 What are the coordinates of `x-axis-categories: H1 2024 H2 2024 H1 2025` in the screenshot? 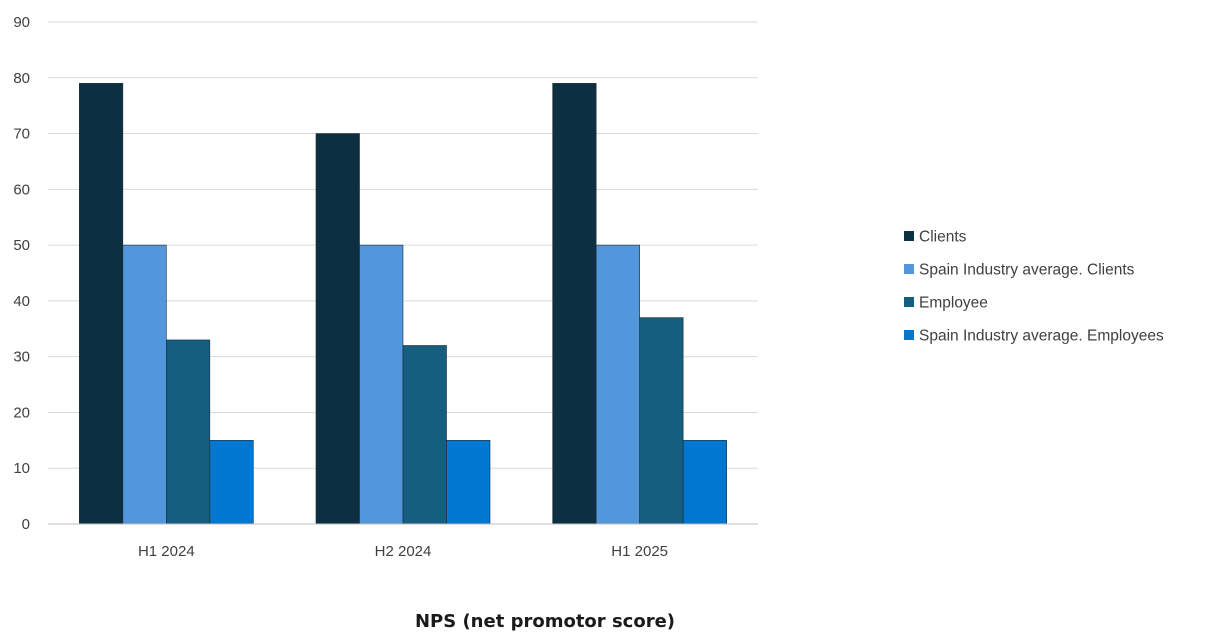 It's located at (403, 551).